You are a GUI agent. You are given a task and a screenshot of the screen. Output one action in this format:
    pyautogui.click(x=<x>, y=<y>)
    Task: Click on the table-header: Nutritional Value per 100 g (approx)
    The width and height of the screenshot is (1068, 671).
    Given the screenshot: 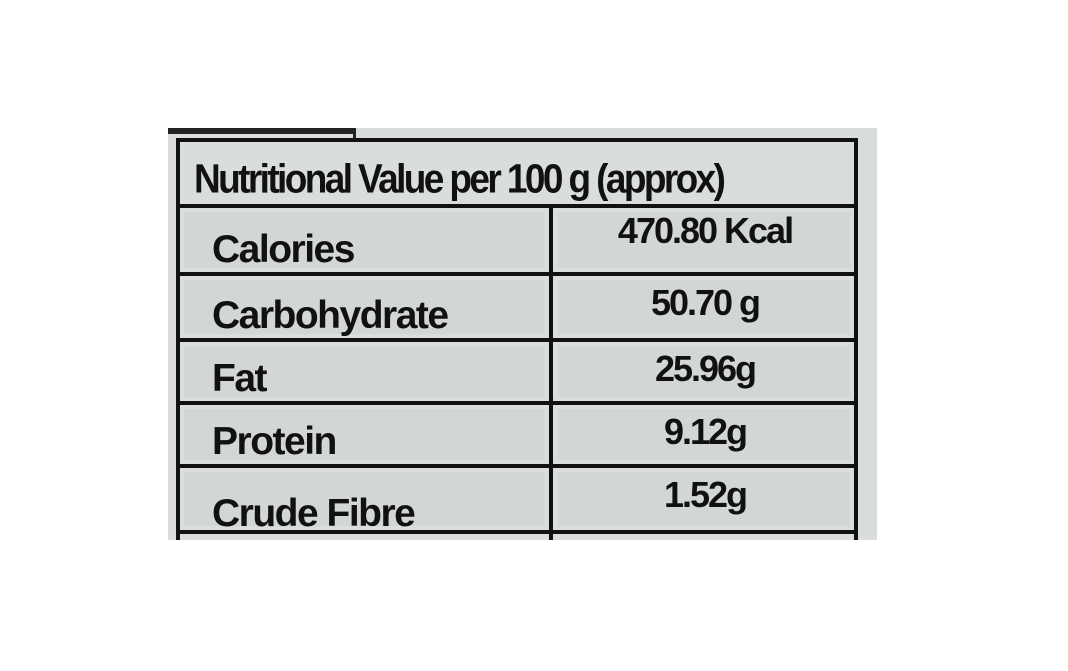 What is the action you would take?
    pyautogui.click(x=517, y=175)
    